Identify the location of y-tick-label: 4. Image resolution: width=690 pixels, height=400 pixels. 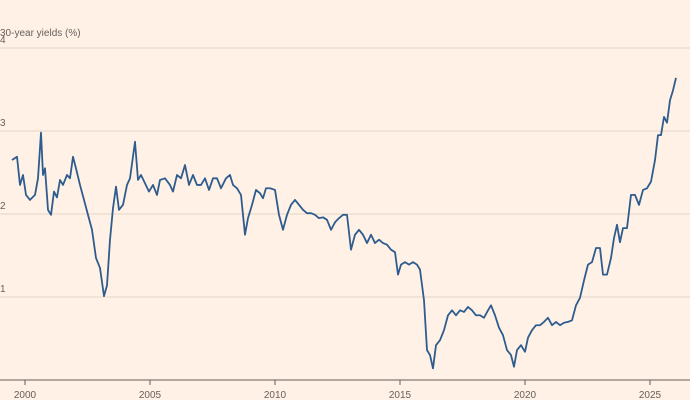
(3, 40).